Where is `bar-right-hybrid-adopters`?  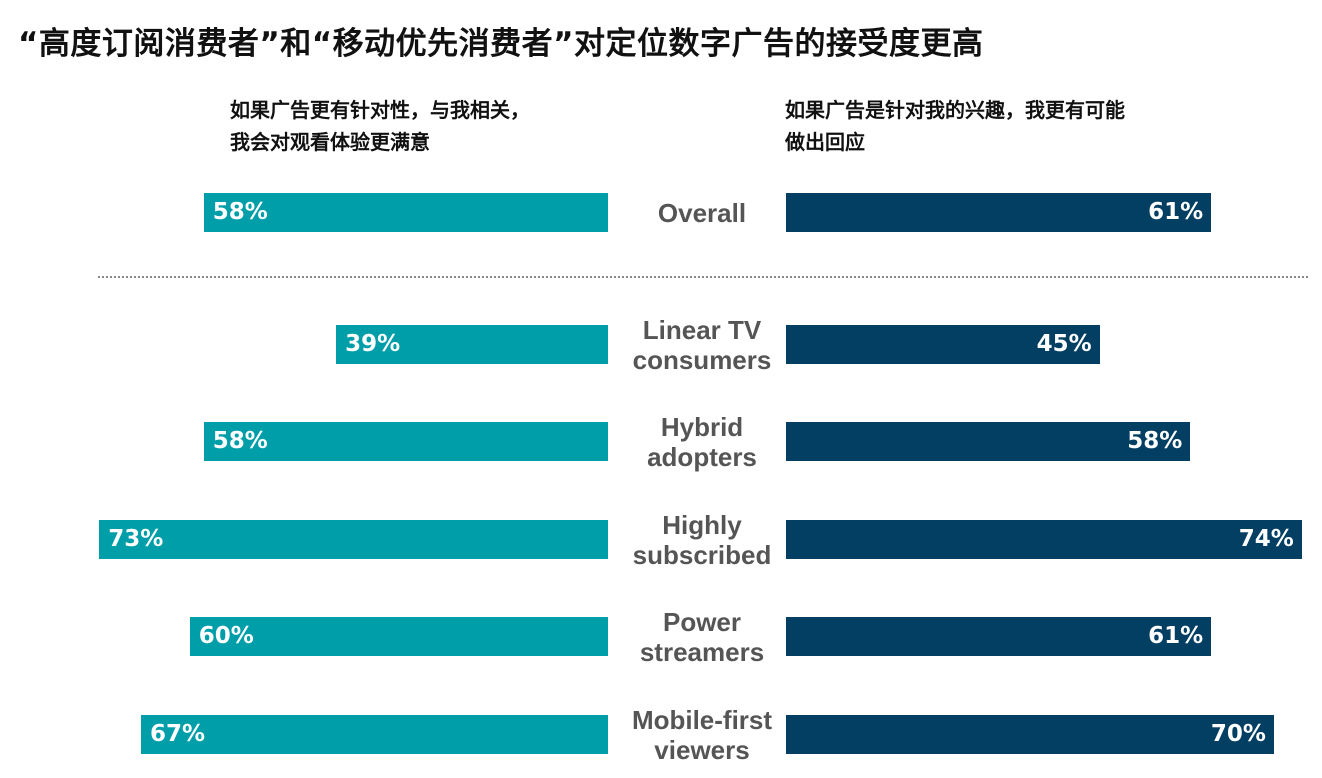
bar-right-hybrid-adopters is located at coordinates (988, 441).